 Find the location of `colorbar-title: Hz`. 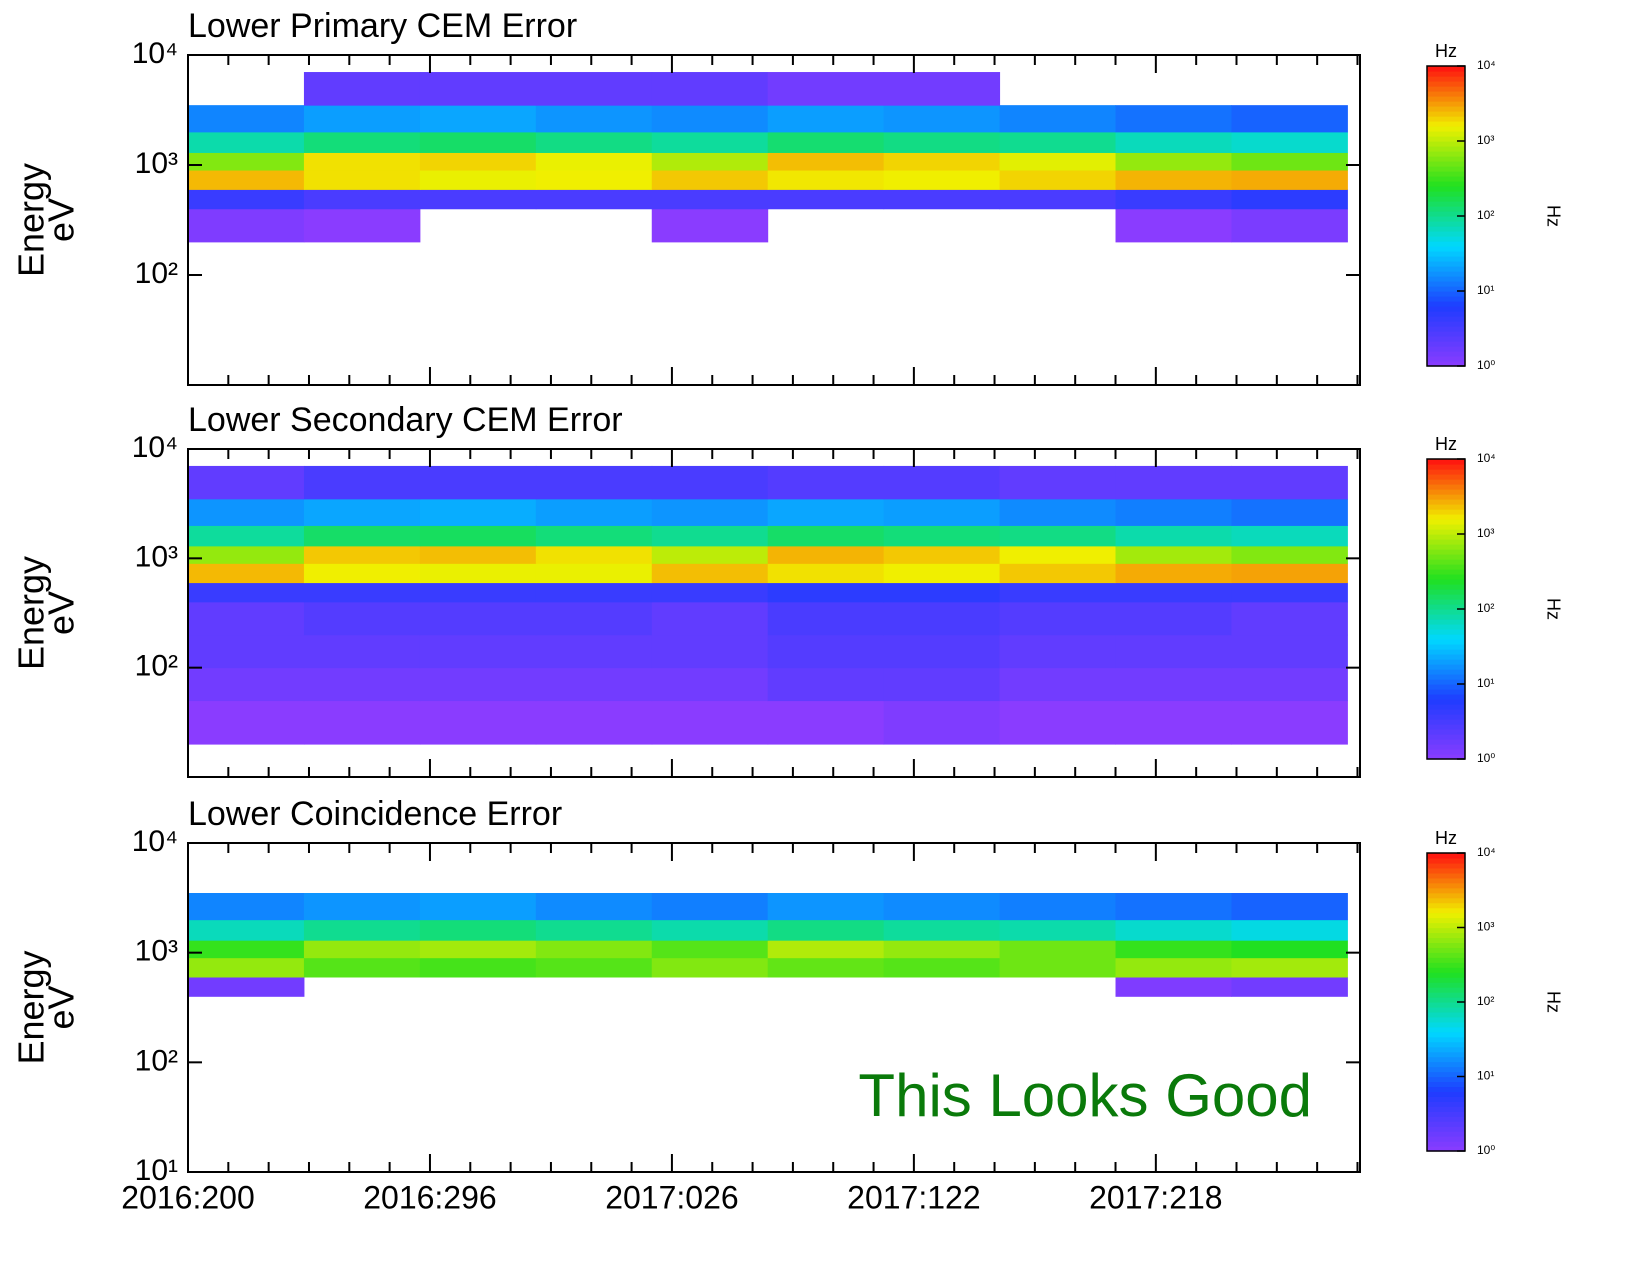

colorbar-title: Hz is located at coordinates (1446, 838).